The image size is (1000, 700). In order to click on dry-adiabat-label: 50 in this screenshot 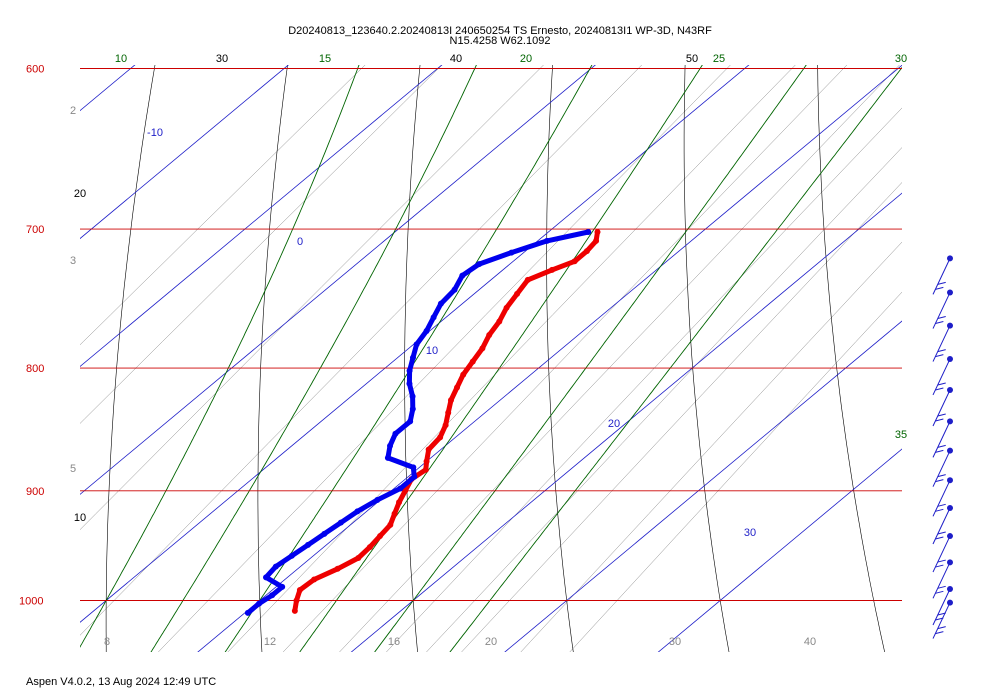, I will do `click(692, 59)`.